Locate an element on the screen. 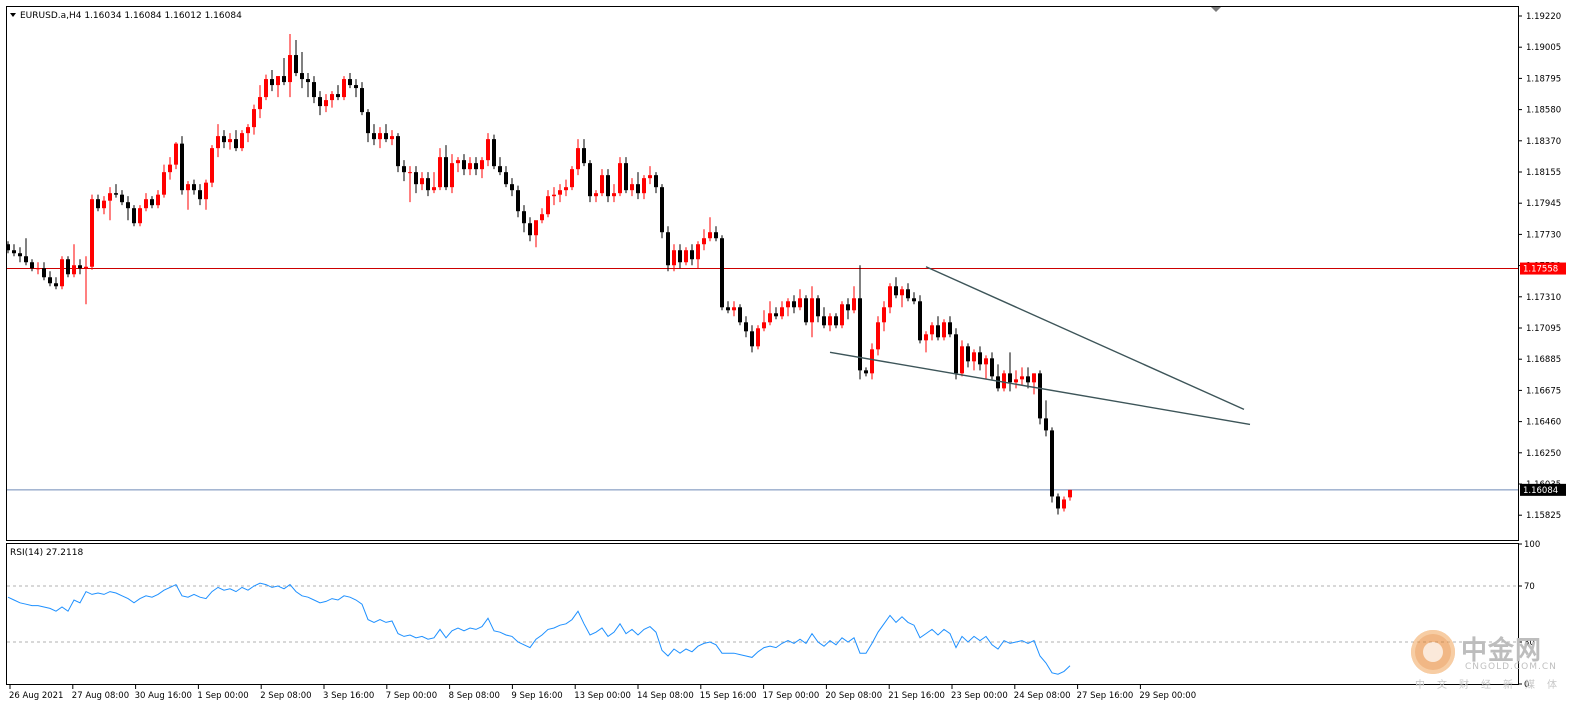  time-tick-label: 21 Sep 16:00 is located at coordinates (916, 696).